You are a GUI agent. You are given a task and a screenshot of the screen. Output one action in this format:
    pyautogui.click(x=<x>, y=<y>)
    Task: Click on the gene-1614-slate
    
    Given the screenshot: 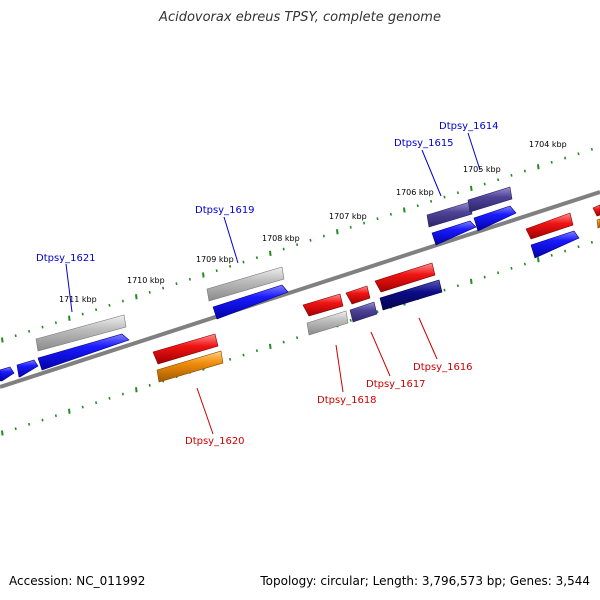 What is the action you would take?
    pyautogui.click(x=490, y=199)
    